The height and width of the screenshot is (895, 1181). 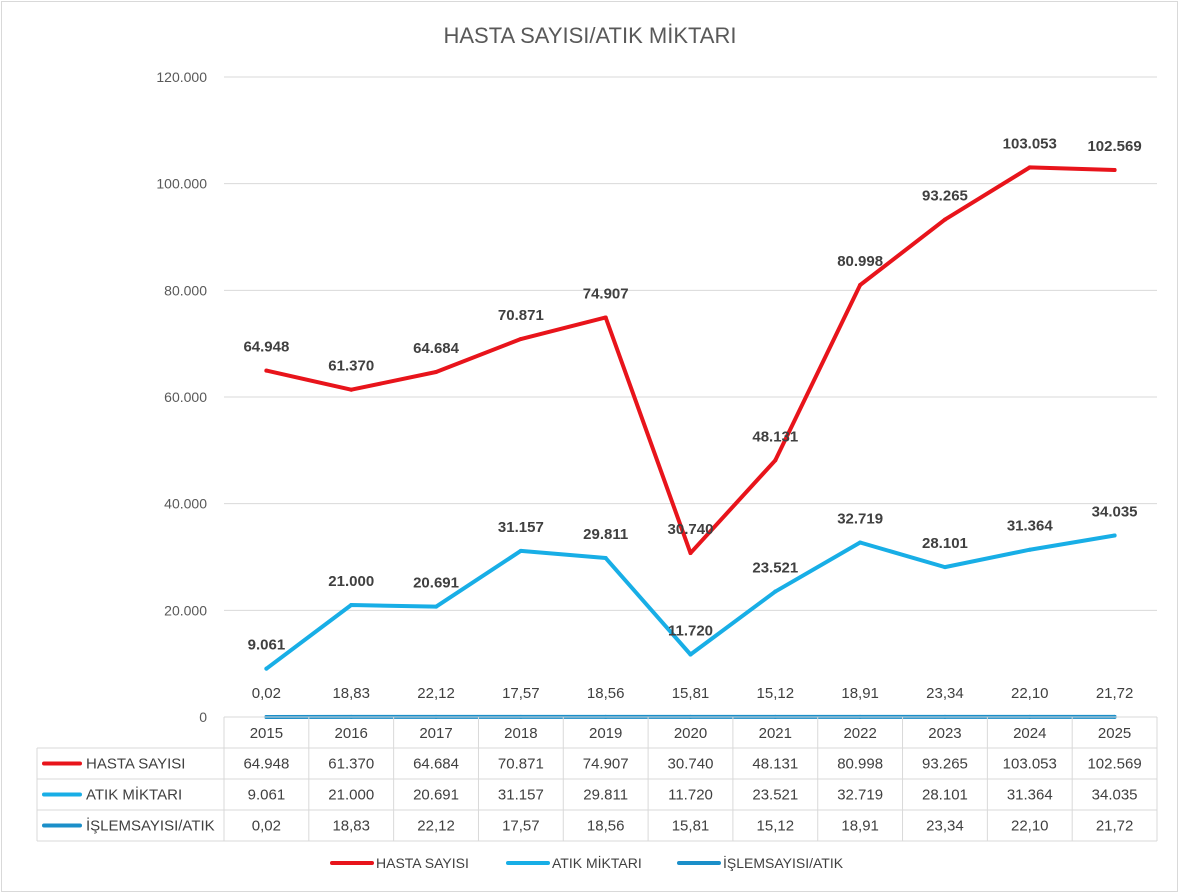 I want to click on table-cell: 30.740, so click(x=691, y=764).